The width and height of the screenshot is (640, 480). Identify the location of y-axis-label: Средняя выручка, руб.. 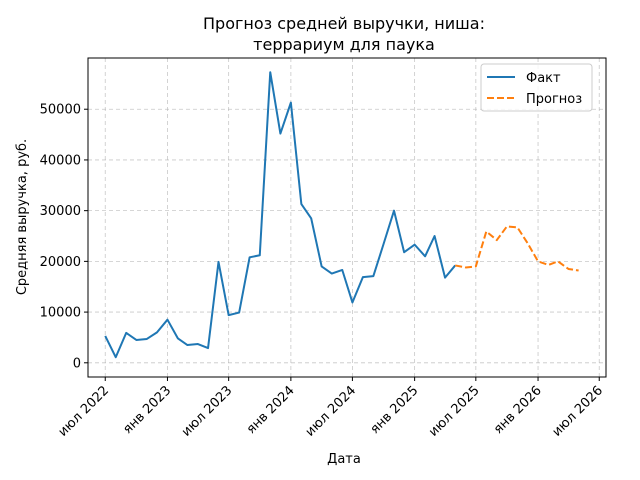
(22, 217).